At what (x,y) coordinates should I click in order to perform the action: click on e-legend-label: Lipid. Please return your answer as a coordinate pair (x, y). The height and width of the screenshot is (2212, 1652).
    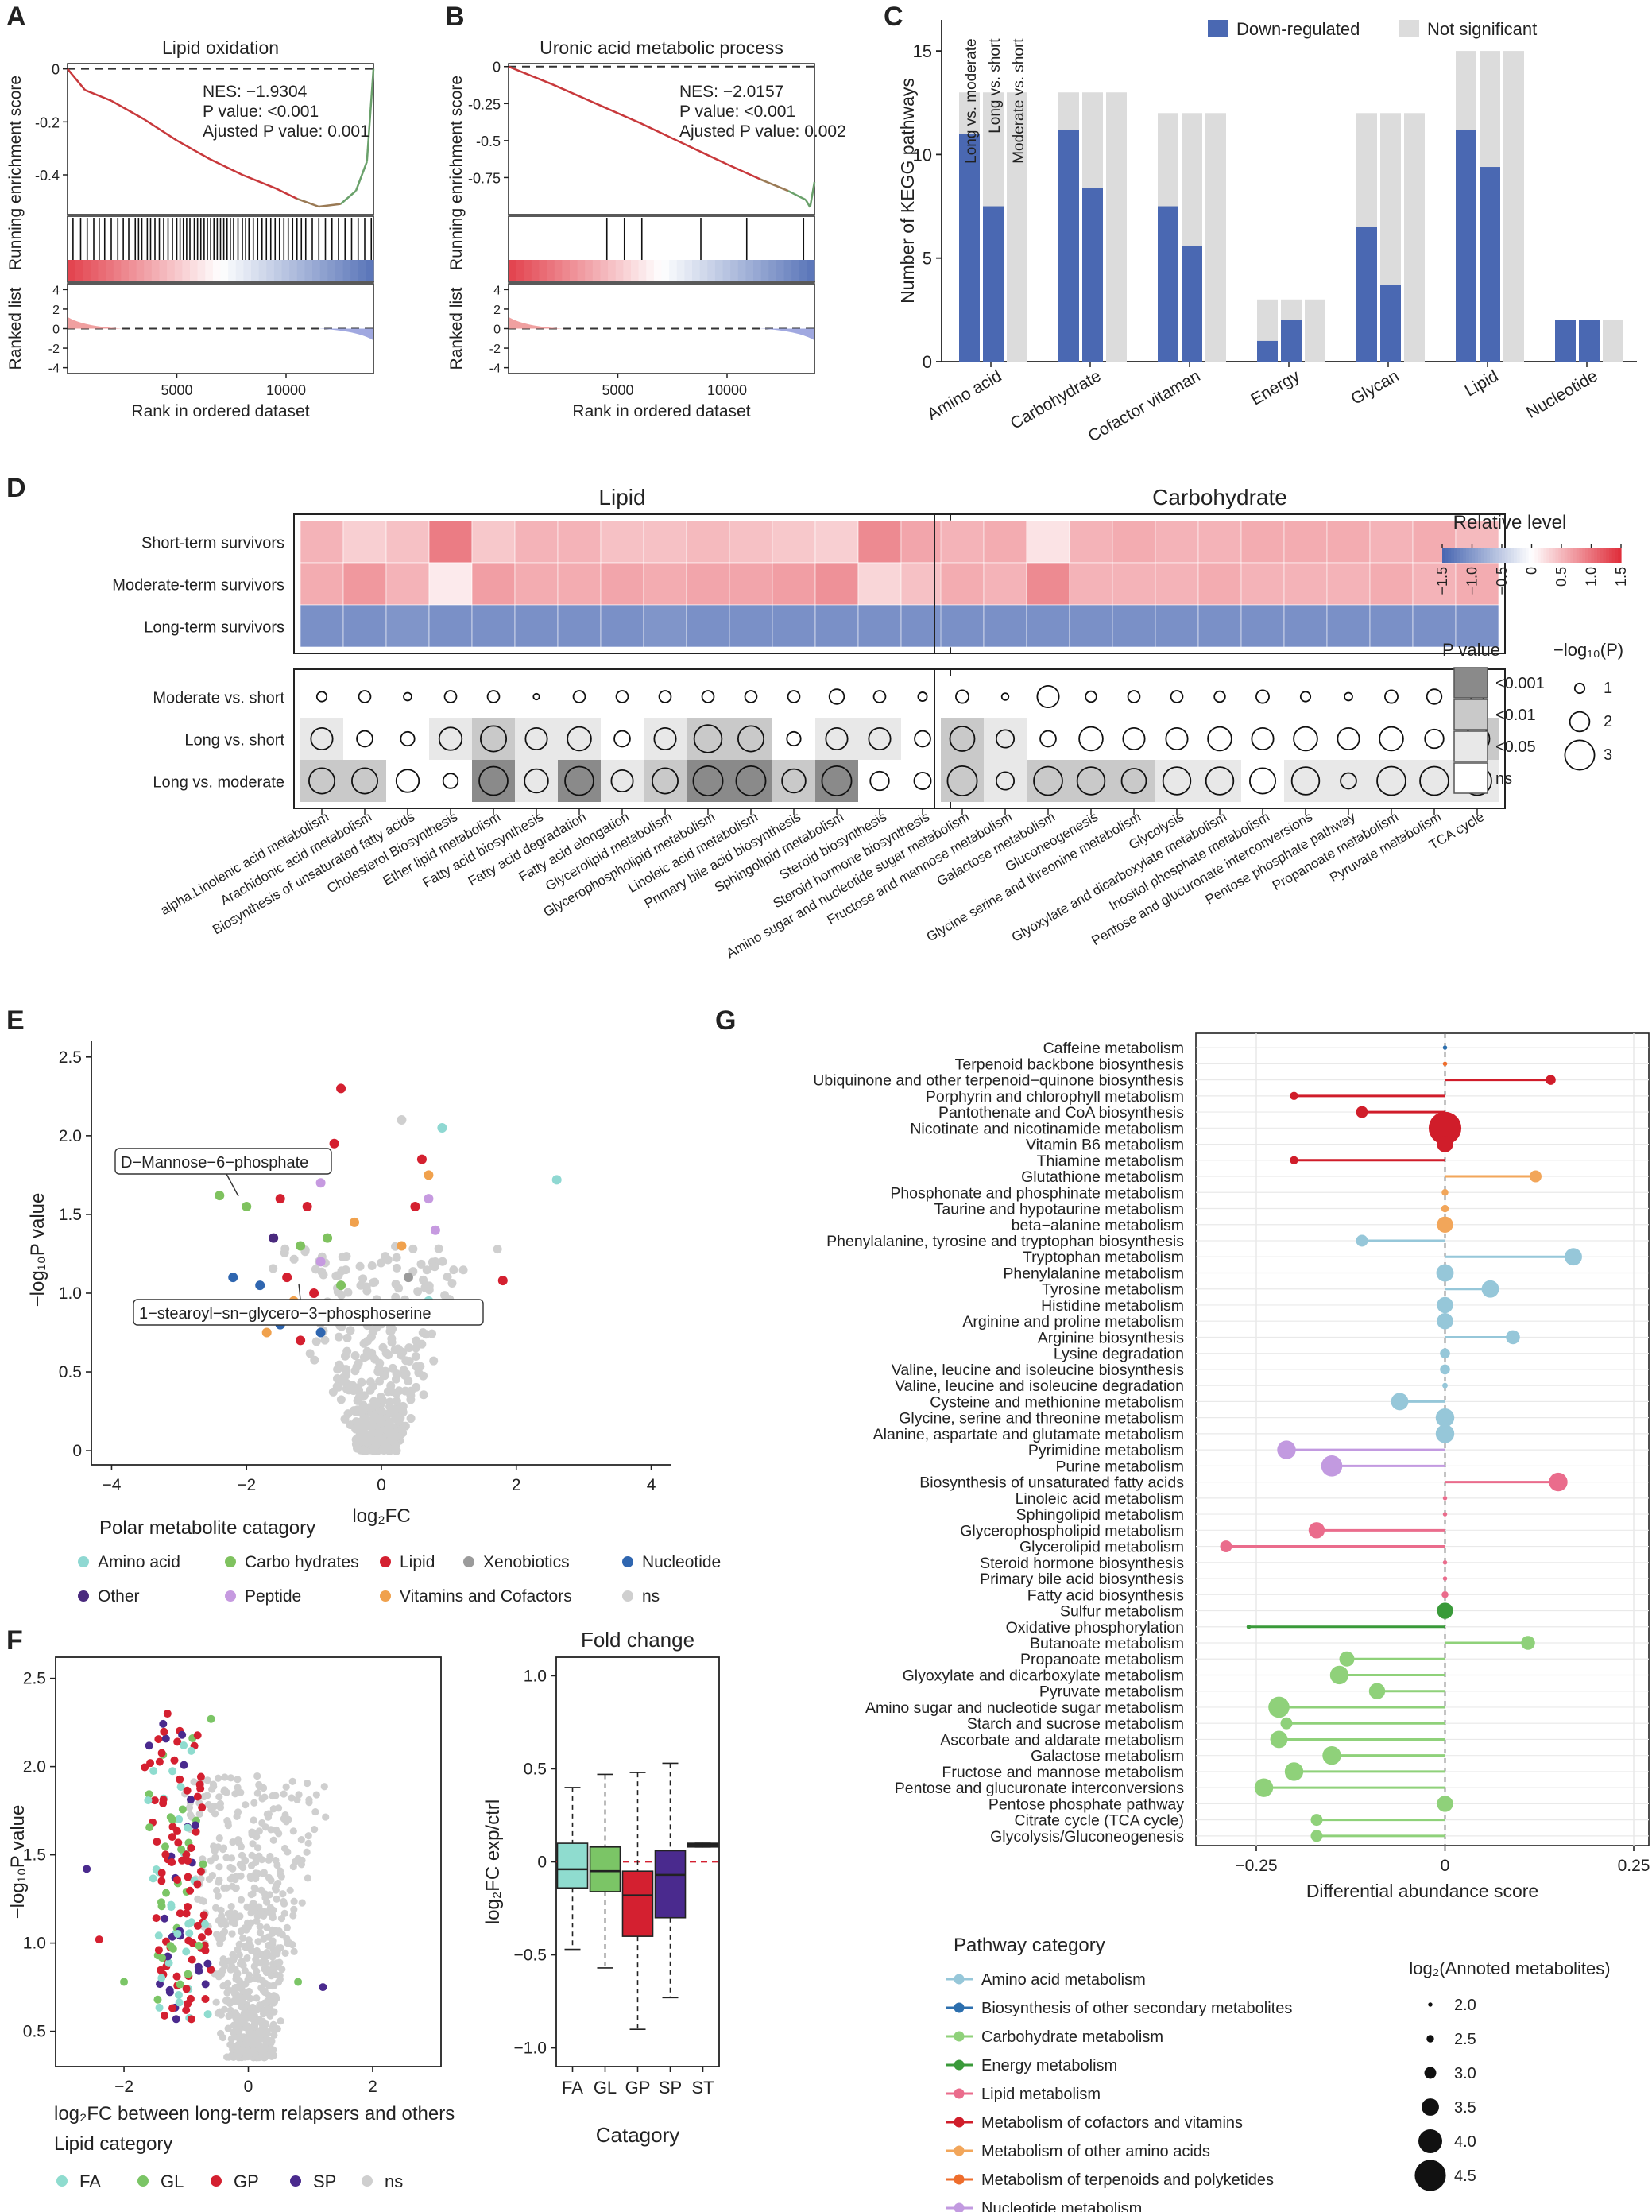
    Looking at the image, I should click on (417, 1562).